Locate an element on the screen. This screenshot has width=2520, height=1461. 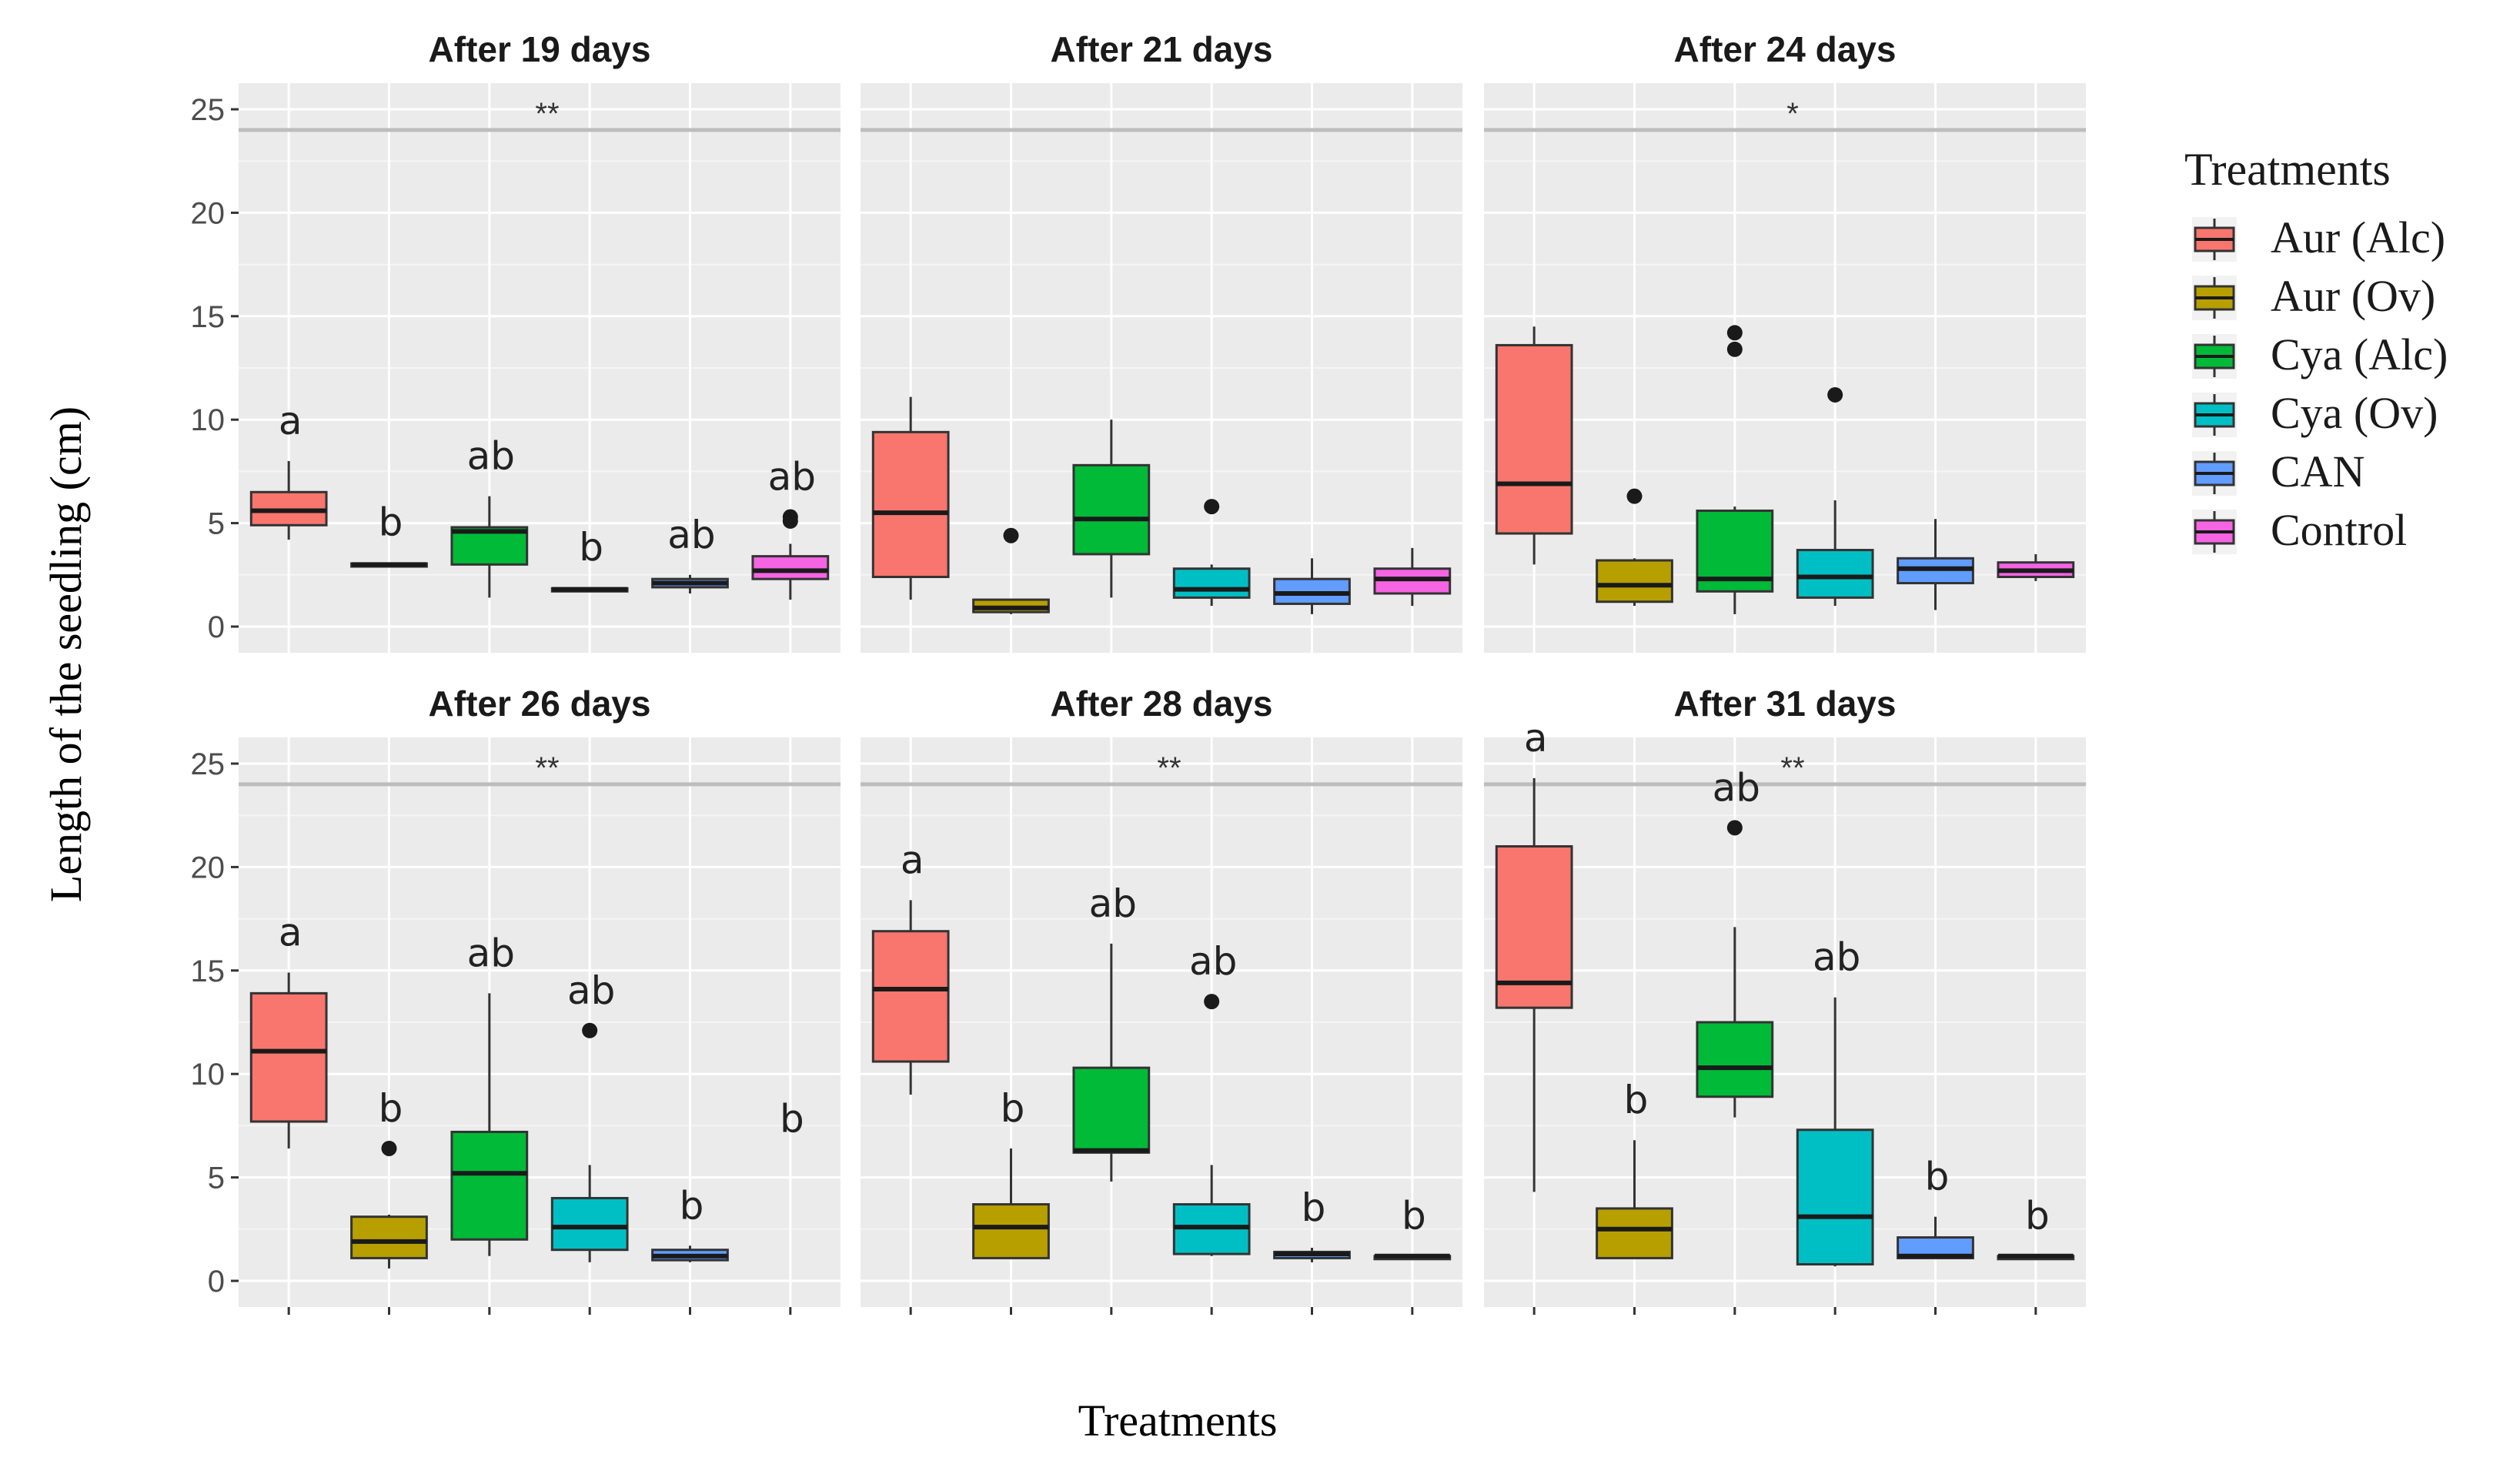
y-tick-label: 5 is located at coordinates (216, 524).